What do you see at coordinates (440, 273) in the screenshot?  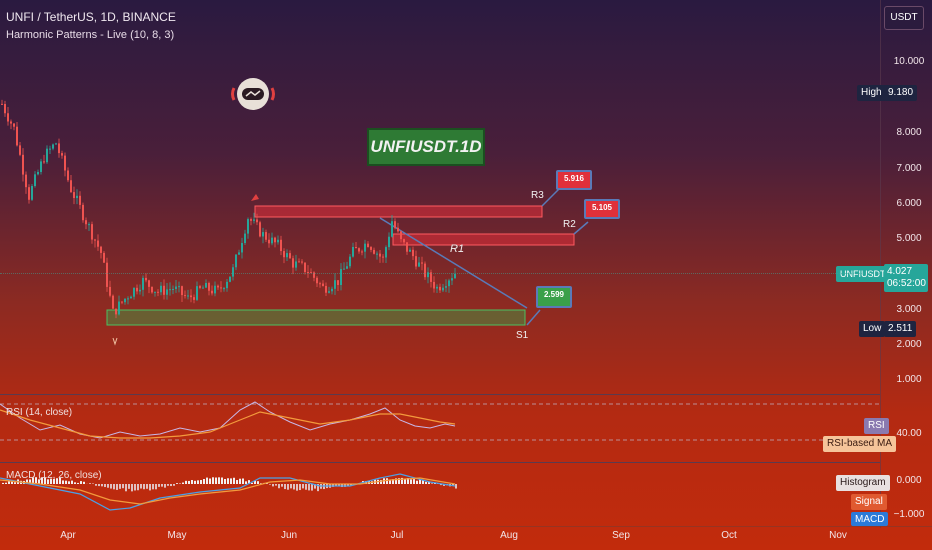 I see `last-price-line` at bounding box center [440, 273].